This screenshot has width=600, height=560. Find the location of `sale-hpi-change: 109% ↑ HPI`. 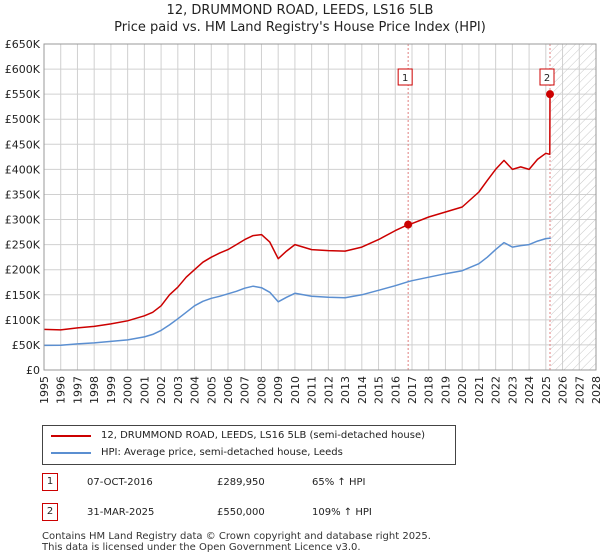

sale-hpi-change: 109% ↑ HPI is located at coordinates (342, 512).